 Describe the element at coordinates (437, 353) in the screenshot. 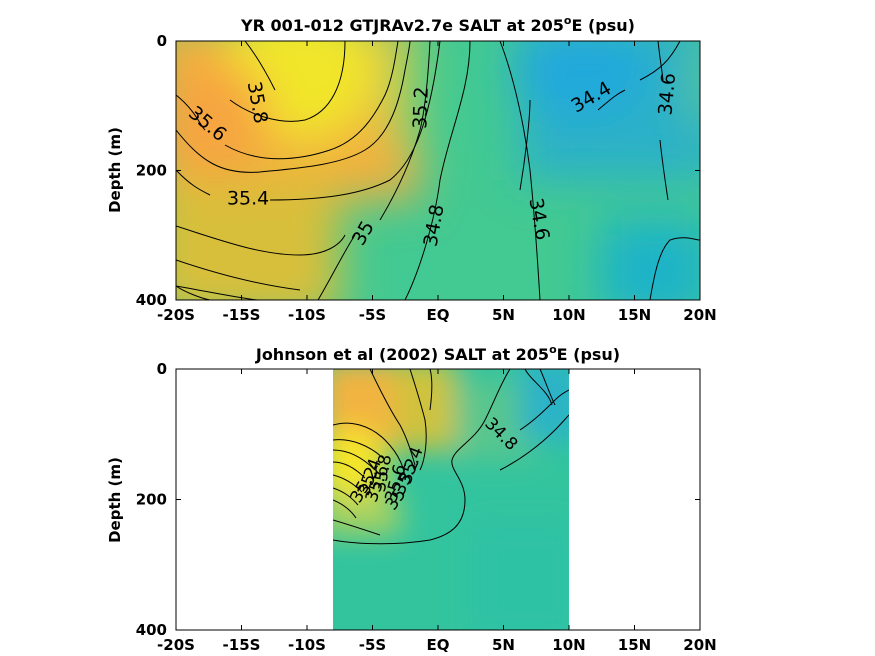

I see `panel-2-title: Johnson et al (2002) SALT at 205oE (psu)` at that location.